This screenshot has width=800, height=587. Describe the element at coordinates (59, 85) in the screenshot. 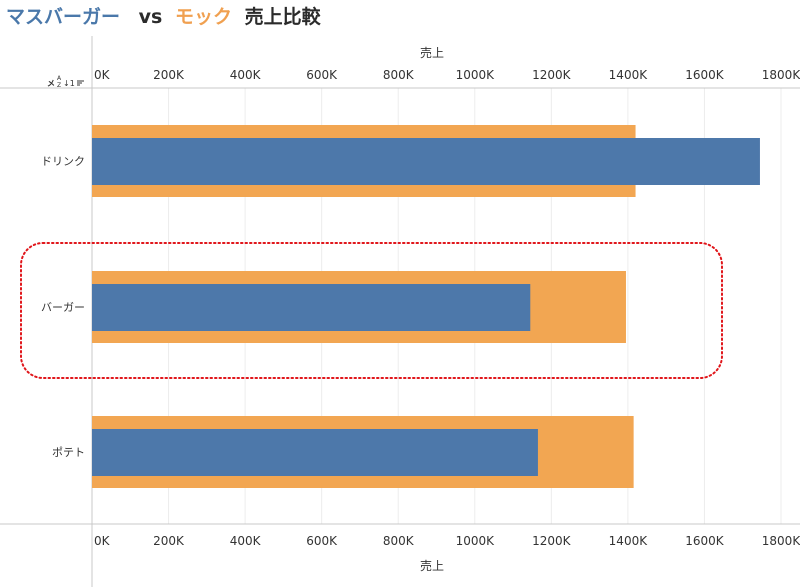

I see `svg-text: Z` at that location.